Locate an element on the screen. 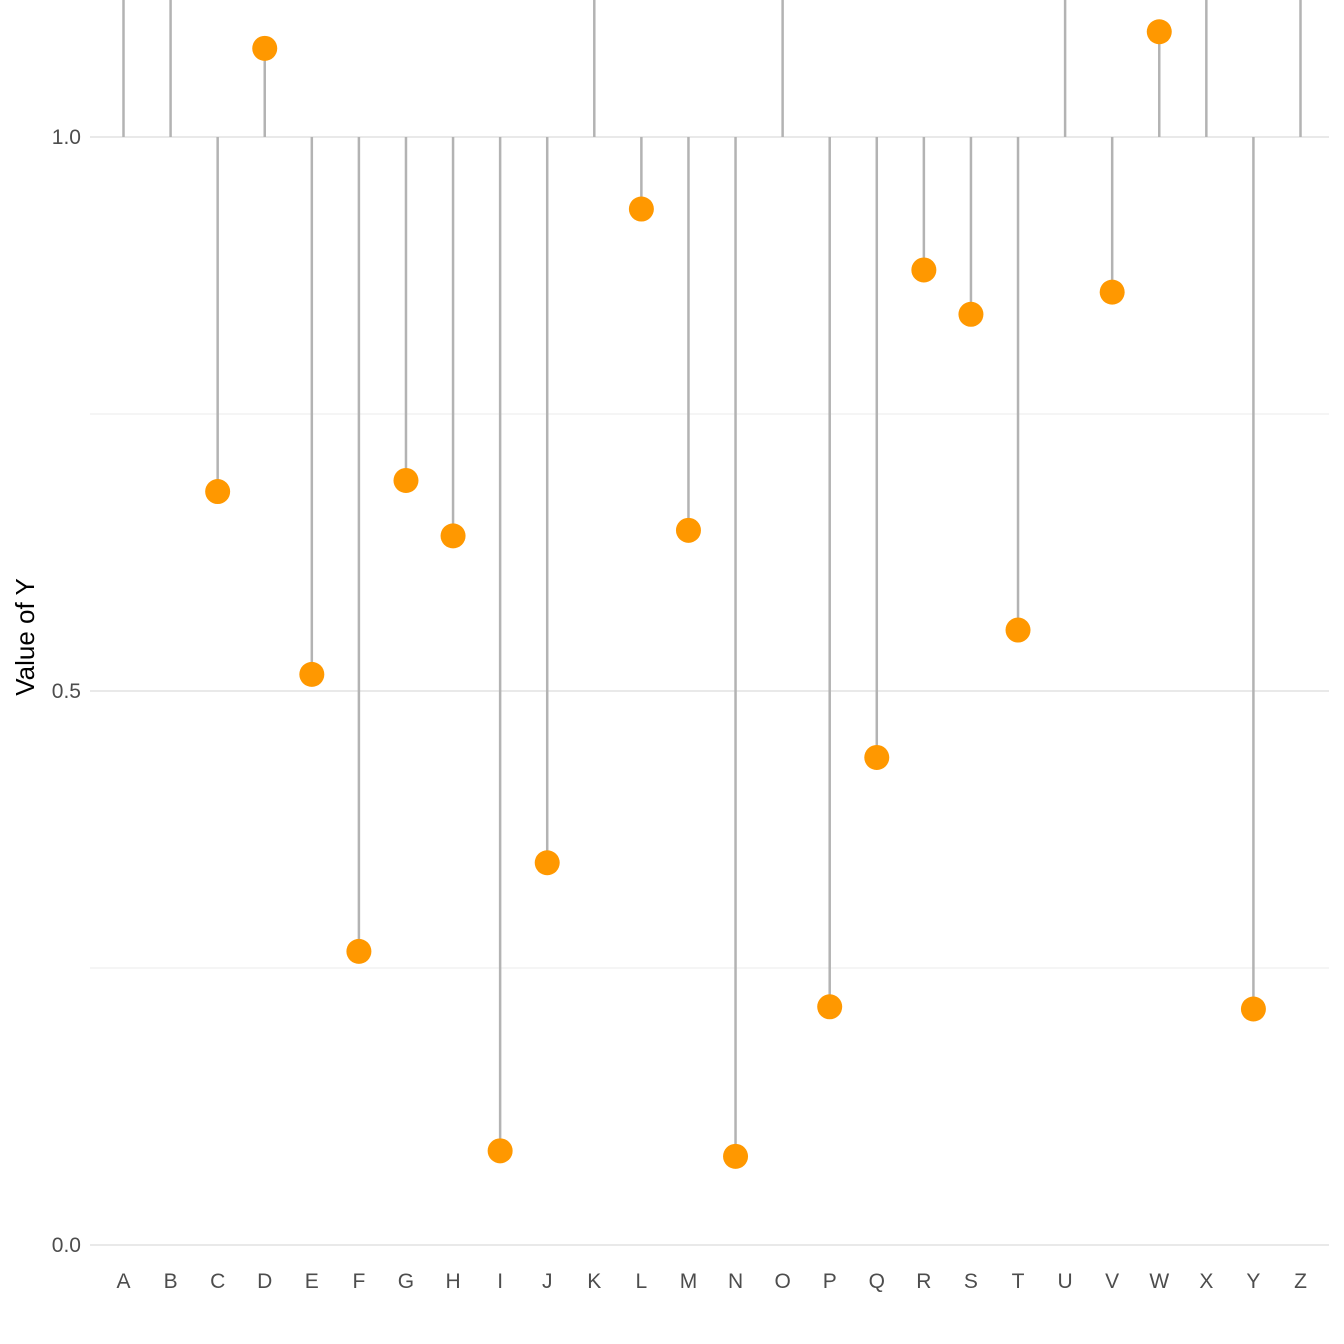  y-axis-ticks: 0.00.51.01.52.0 is located at coordinates (66, 691).